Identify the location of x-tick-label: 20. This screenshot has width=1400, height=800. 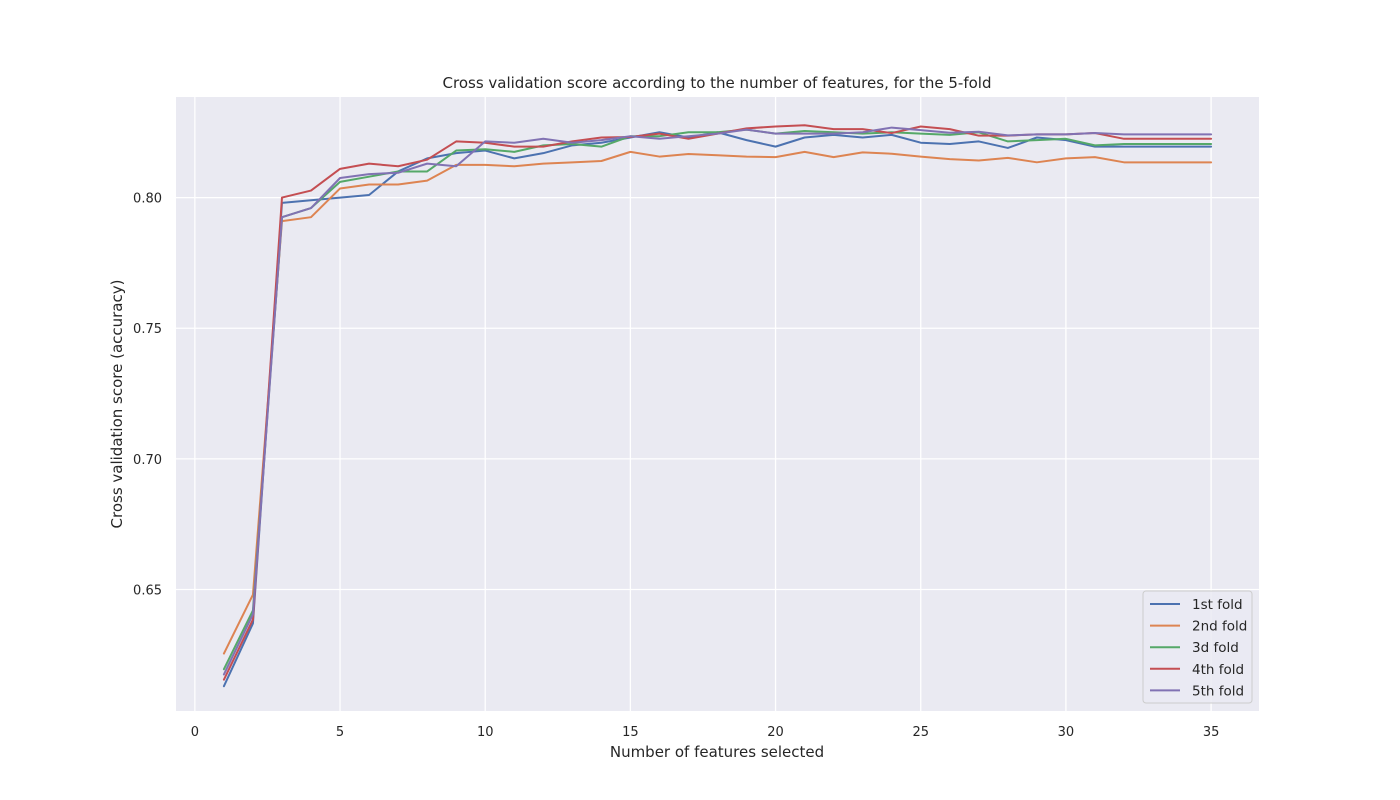
(775, 732).